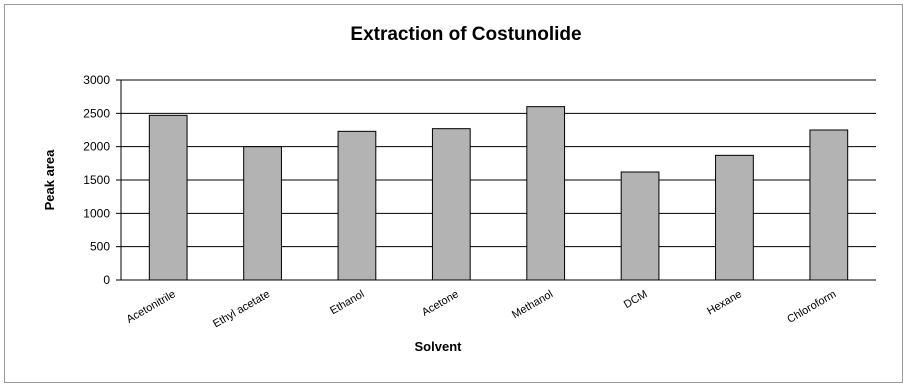  Describe the element at coordinates (168, 197) in the screenshot. I see `bar-acetonitrile` at that location.